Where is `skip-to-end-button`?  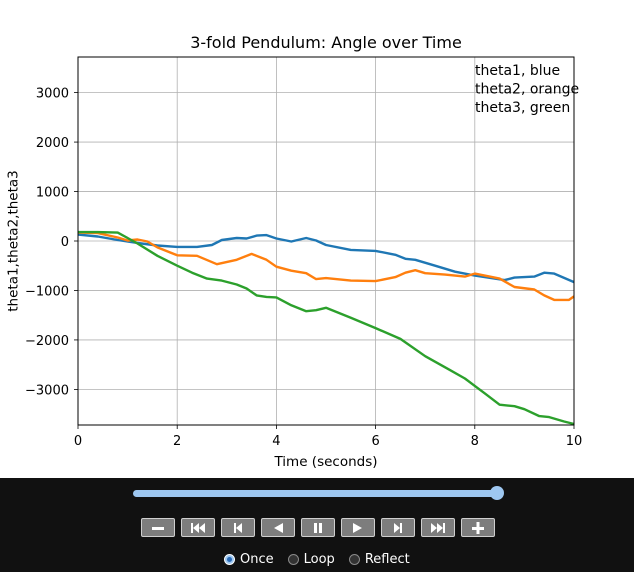
skip-to-end-button is located at coordinates (438, 527).